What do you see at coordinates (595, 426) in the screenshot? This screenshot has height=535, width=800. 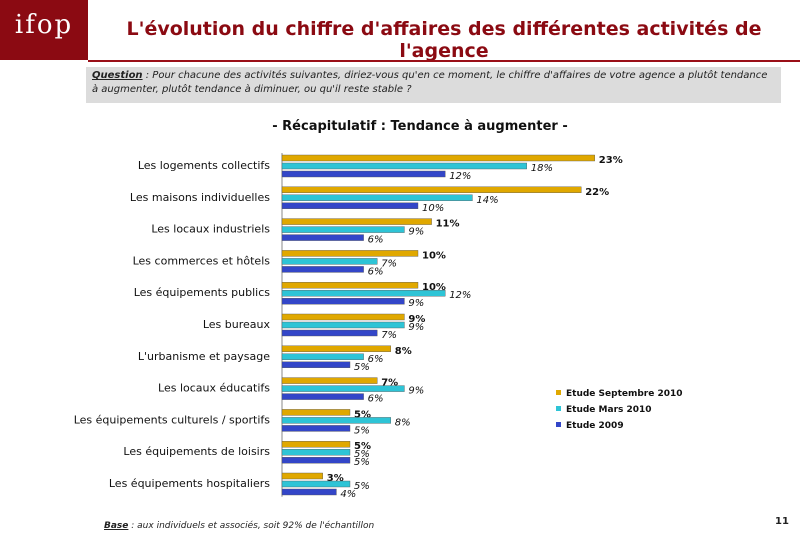 I see `legend-label: Etude 2009` at bounding box center [595, 426].